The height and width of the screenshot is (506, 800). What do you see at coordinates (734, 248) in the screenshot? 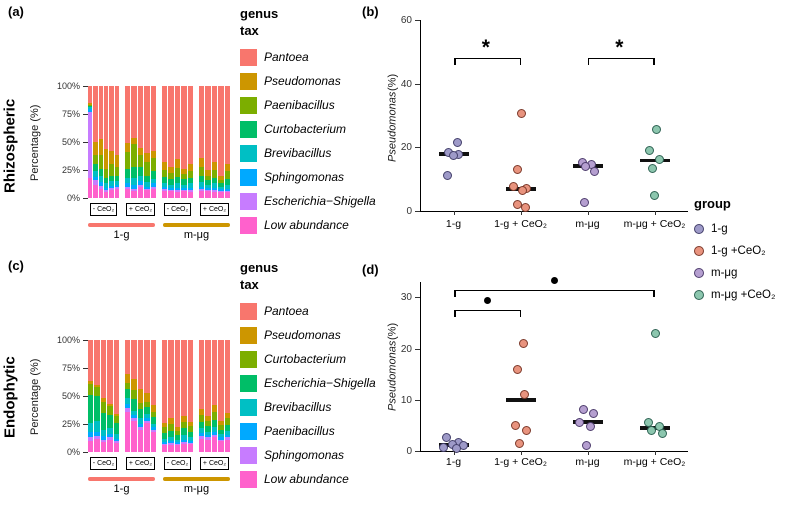
I see `group-legend: group 1-g 1-g +CeO₂ m-μg m-μg +CeO₂` at bounding box center [734, 248].